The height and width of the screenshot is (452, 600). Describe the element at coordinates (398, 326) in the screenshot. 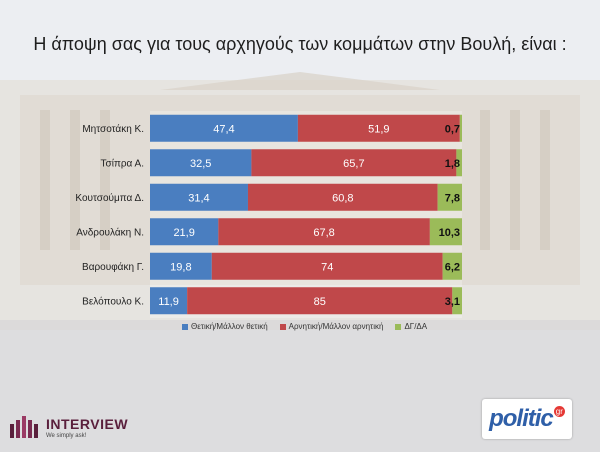

I see `legend-swatch-dk` at that location.